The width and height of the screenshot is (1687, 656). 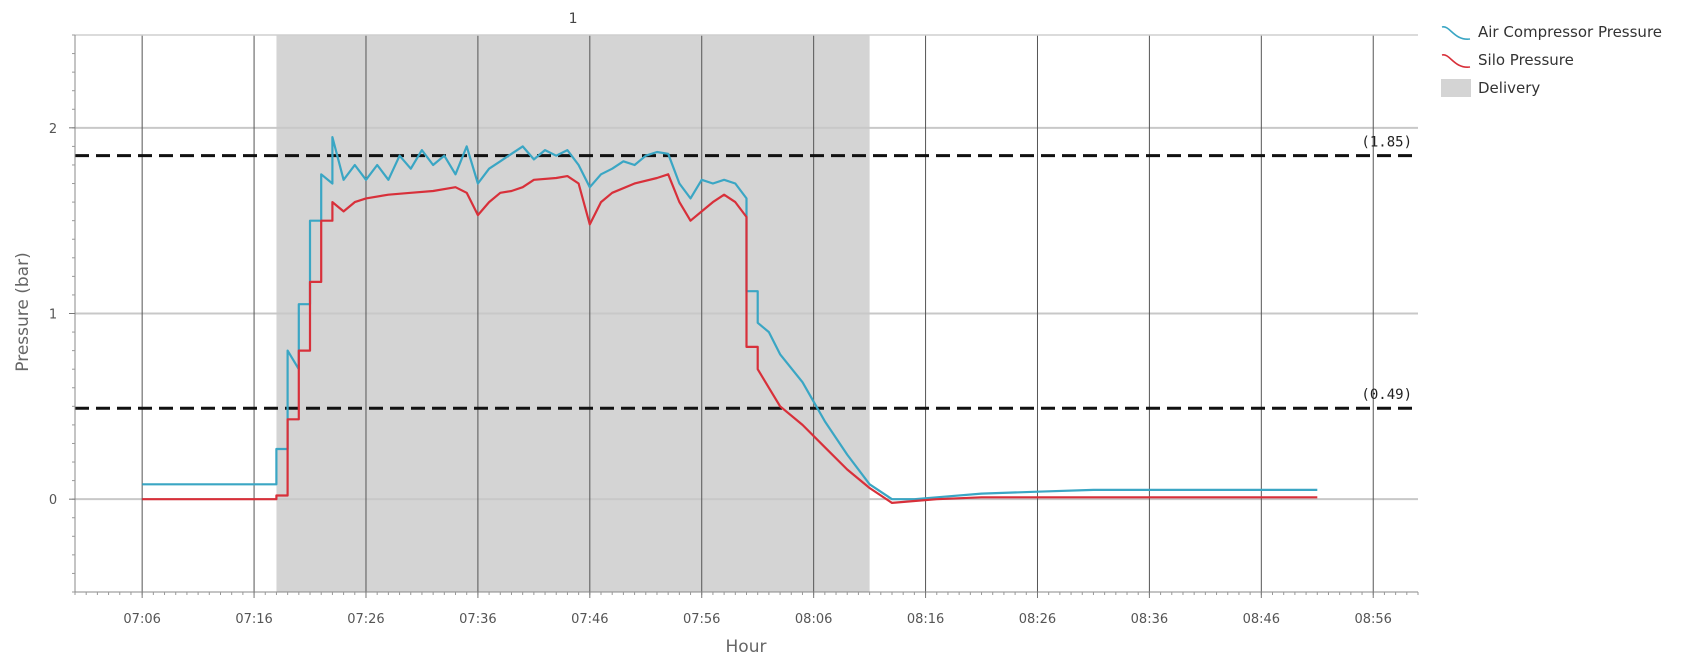 What do you see at coordinates (53, 315) in the screenshot?
I see `y-tick-label: 1` at bounding box center [53, 315].